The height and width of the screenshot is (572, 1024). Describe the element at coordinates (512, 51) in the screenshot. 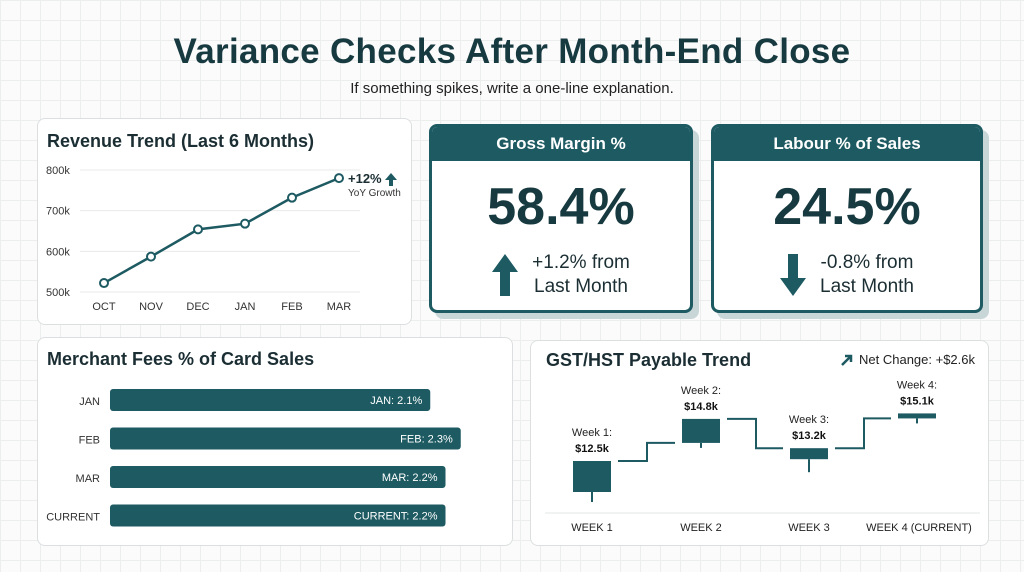

I see `page-title: Variance Checks After Month-End Close` at that location.